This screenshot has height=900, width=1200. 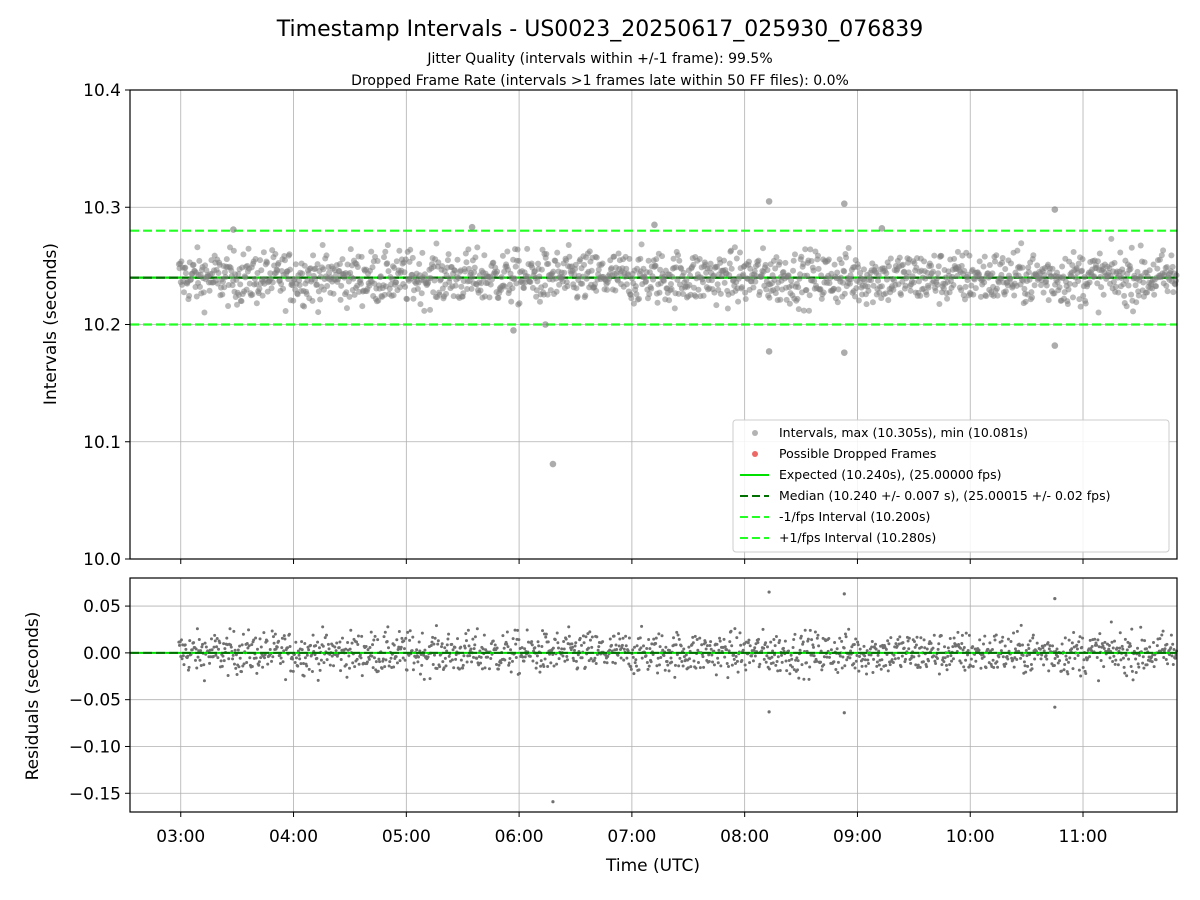 I want to click on legend-label-expected: Expected (10.240s), (25.00000 fps), so click(x=890, y=474).